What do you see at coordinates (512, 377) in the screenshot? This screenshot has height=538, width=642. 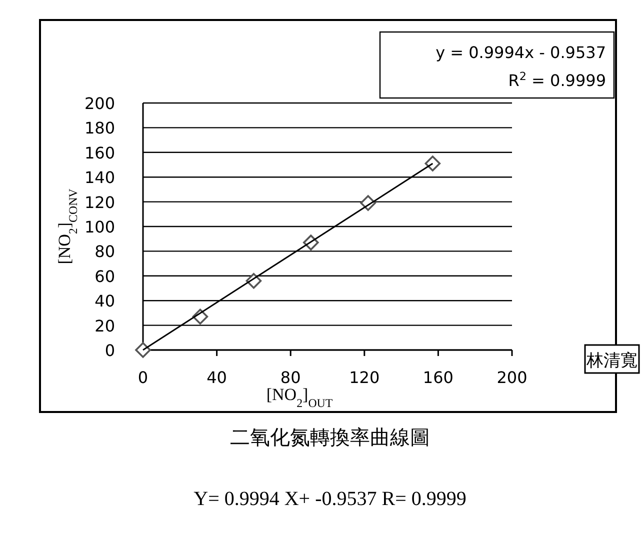 I see `x-tick-label: 200` at bounding box center [512, 377].